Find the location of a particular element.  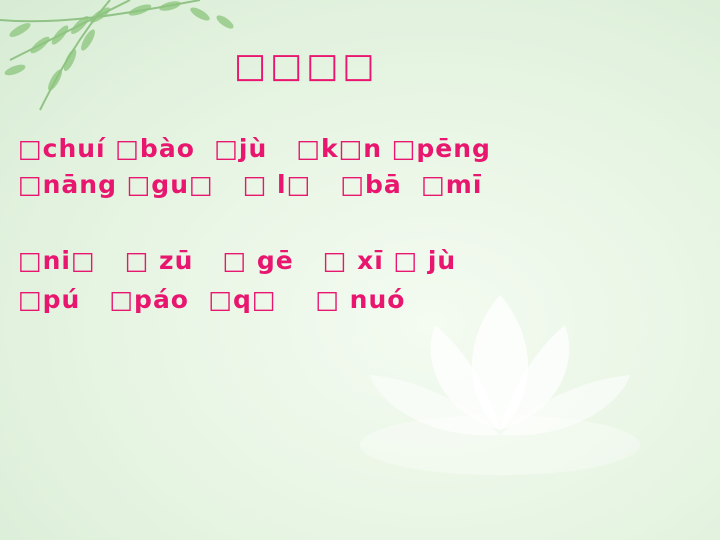

willow-leaves-decoration is located at coordinates (117, 55).